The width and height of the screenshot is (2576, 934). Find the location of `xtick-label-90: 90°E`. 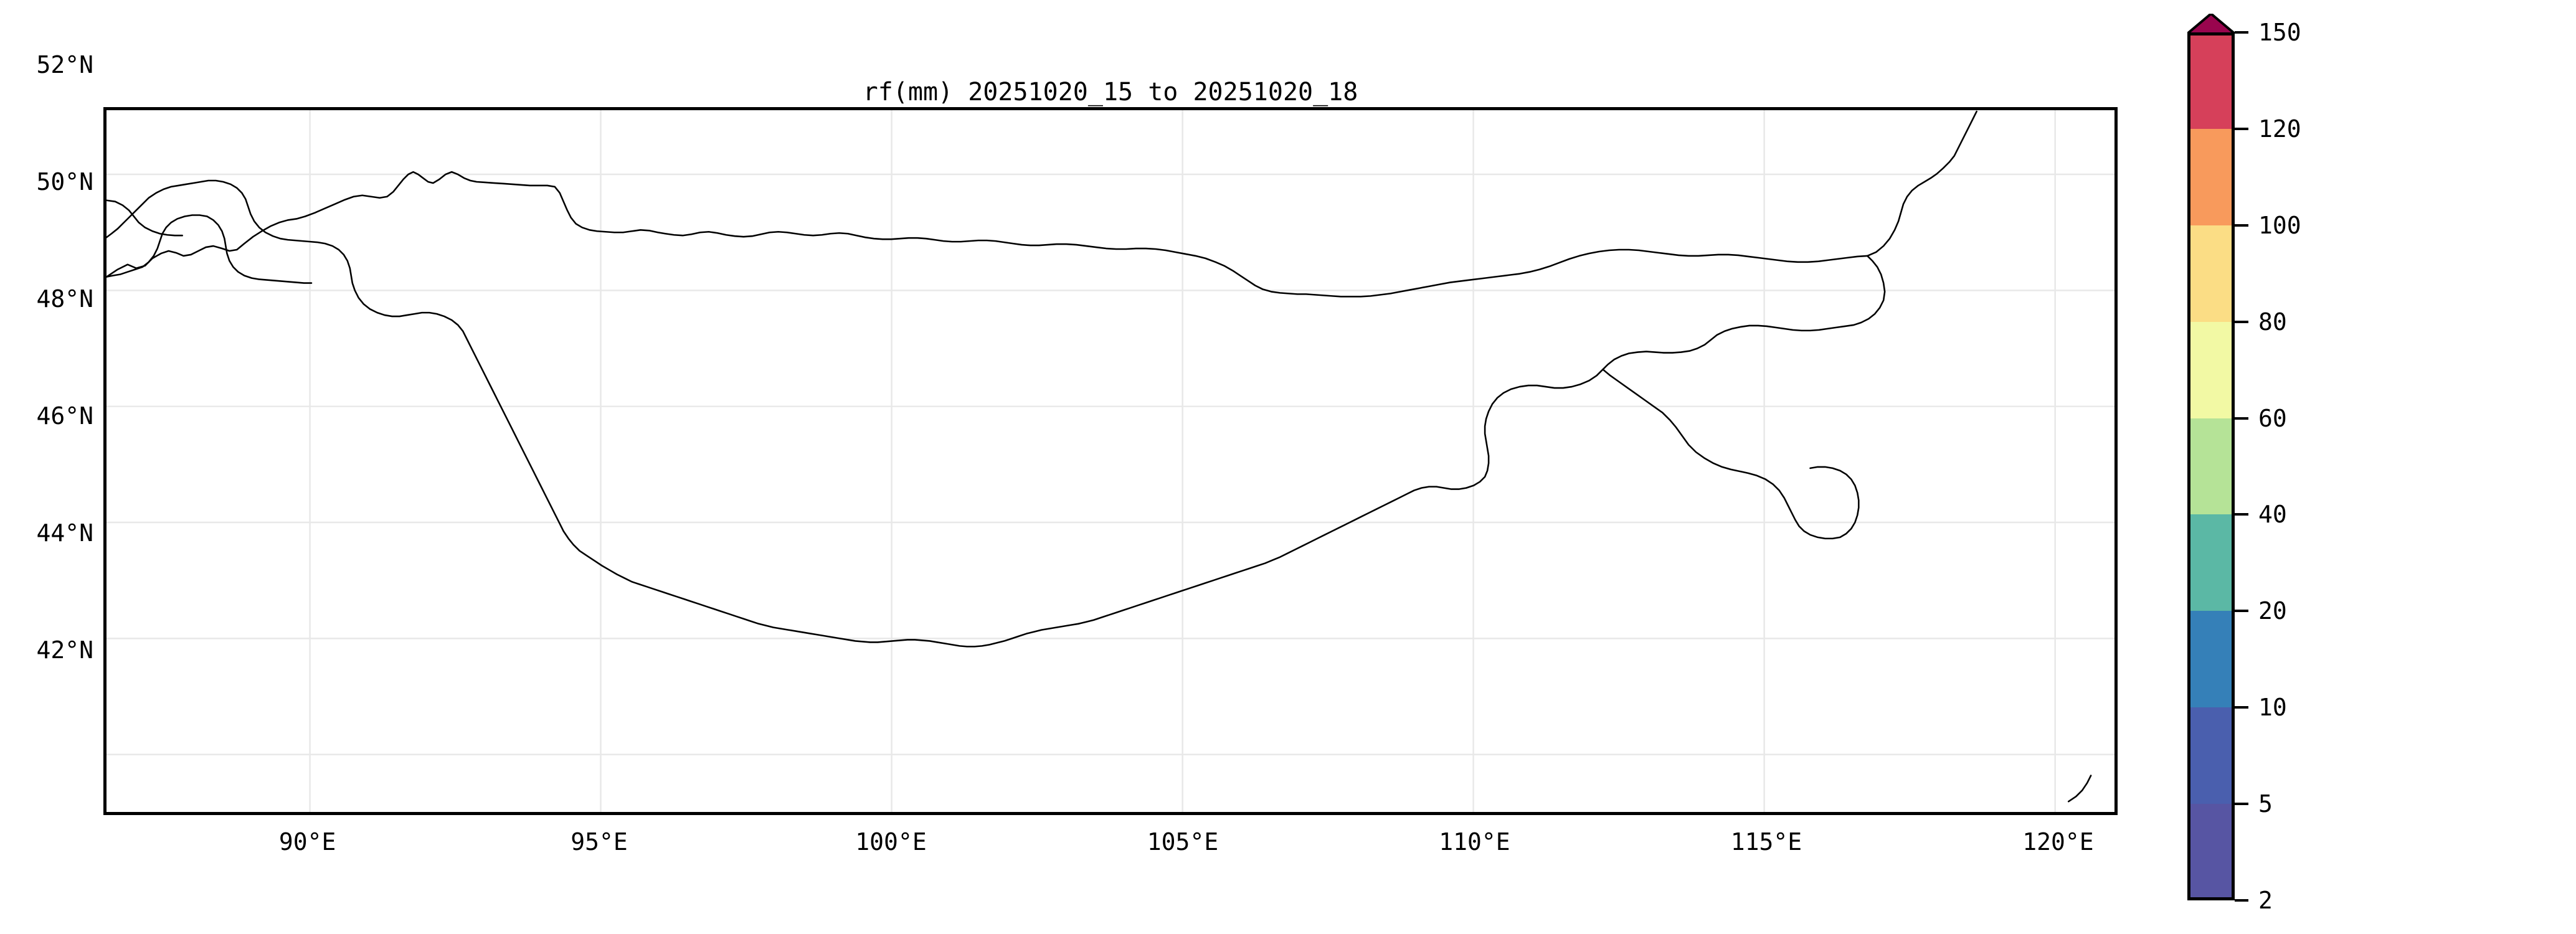

xtick-label-90: 90°E is located at coordinates (307, 842).